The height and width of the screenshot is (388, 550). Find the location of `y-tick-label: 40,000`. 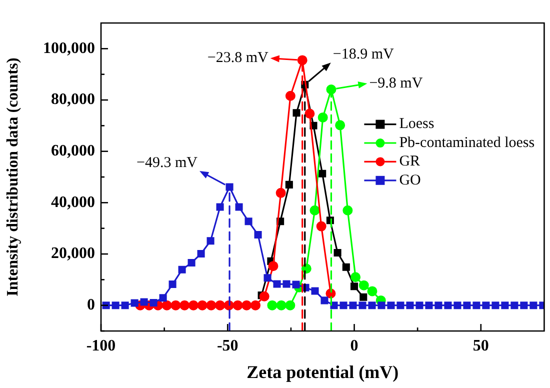

y-tick-label: 40,000 is located at coordinates (73, 202).